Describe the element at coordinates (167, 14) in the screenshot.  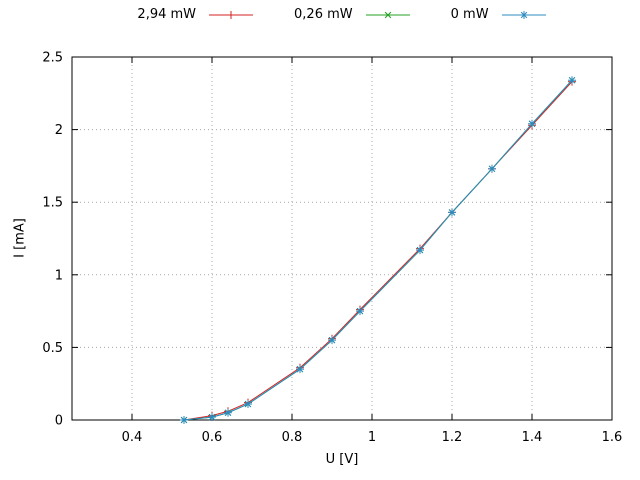
I see `legend-label: 2,94 mW` at that location.